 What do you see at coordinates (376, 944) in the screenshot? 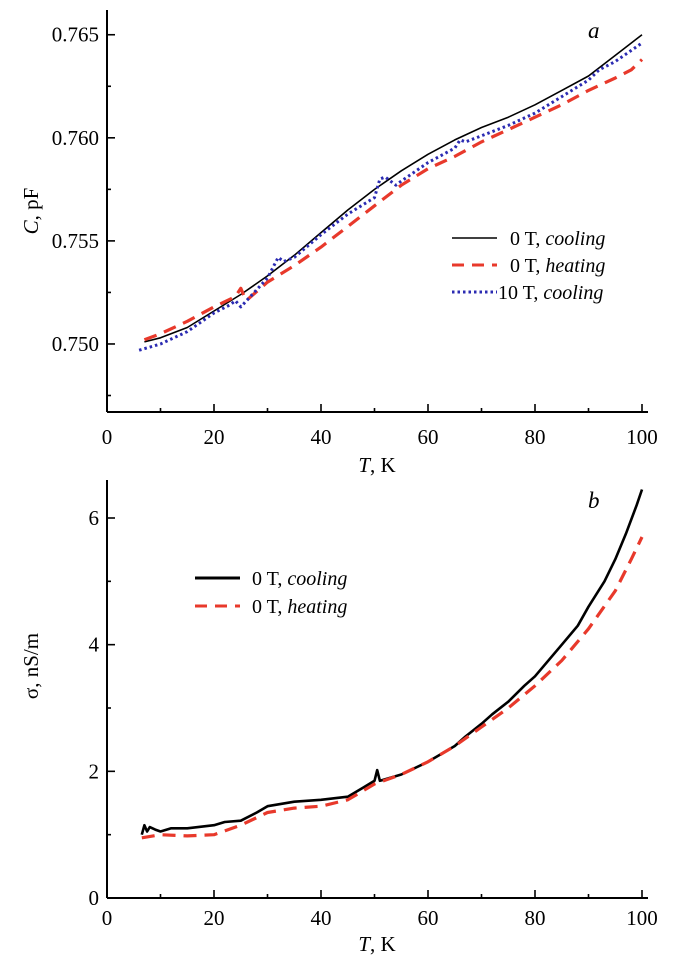
I see `panel-b-x-axis-label: T, K` at bounding box center [376, 944].